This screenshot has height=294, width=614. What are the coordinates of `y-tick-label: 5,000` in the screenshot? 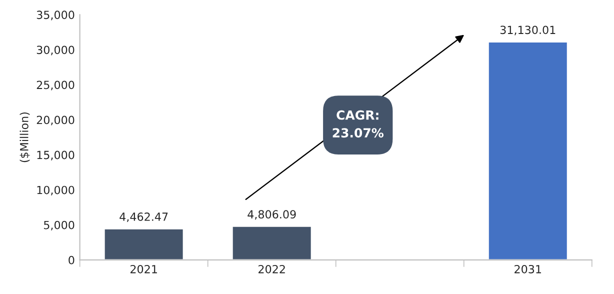 It's located at (59, 225).